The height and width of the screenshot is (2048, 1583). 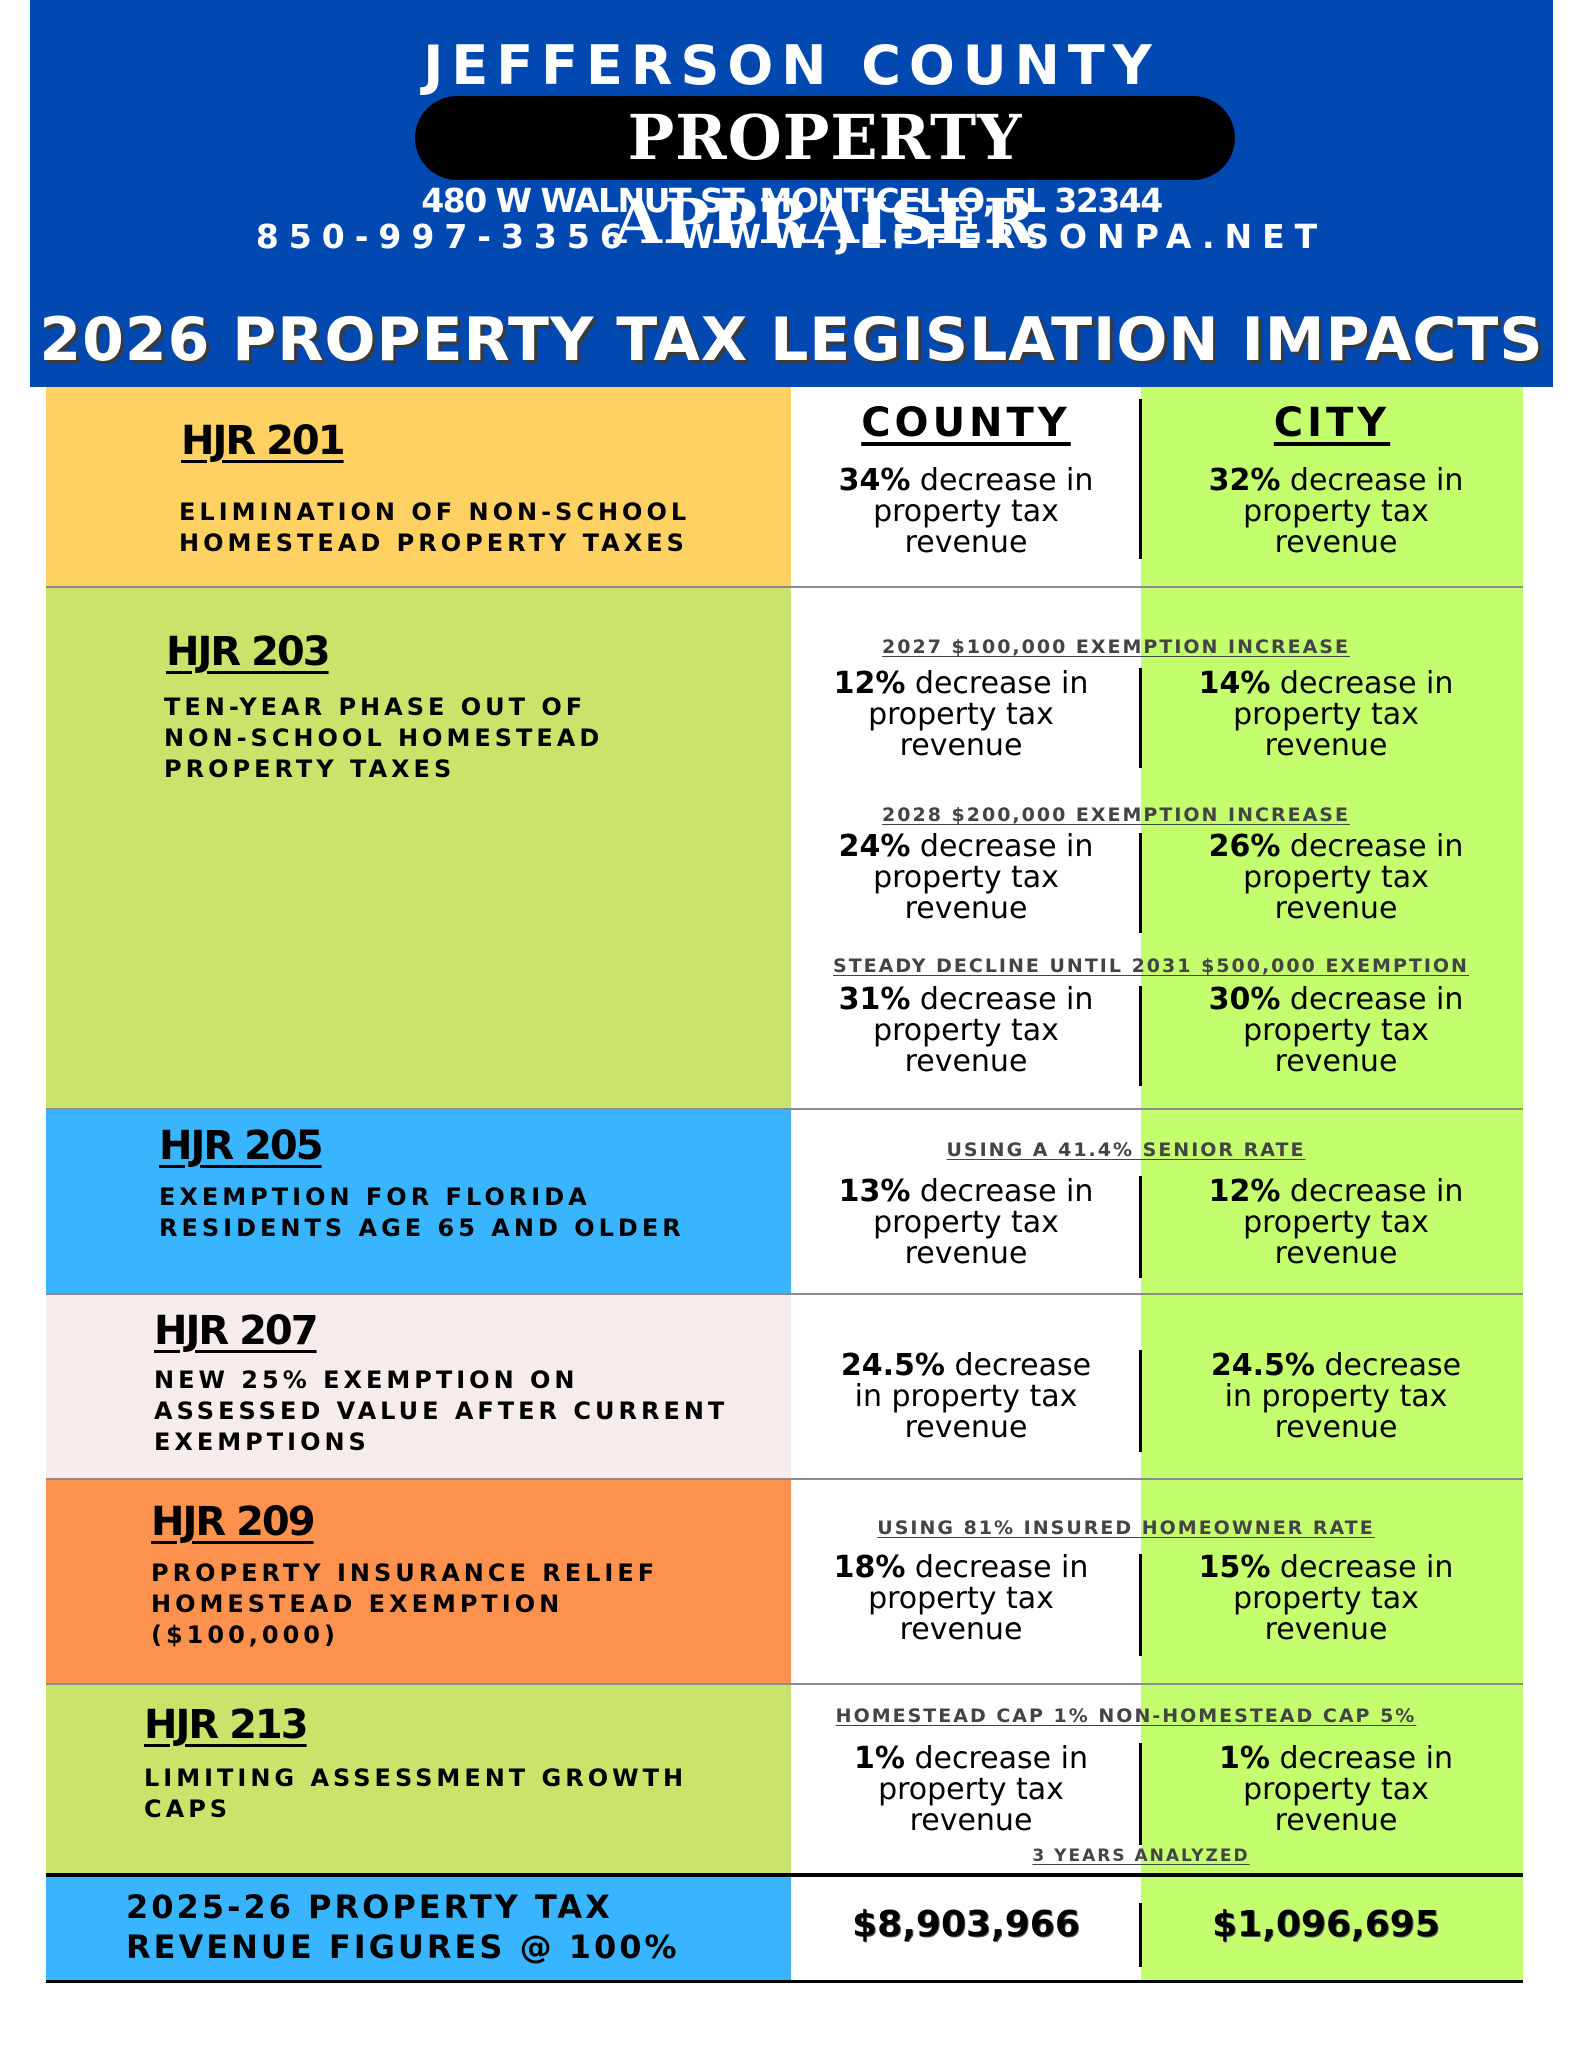 I want to click on hjr-number: HJR 207, so click(x=236, y=1331).